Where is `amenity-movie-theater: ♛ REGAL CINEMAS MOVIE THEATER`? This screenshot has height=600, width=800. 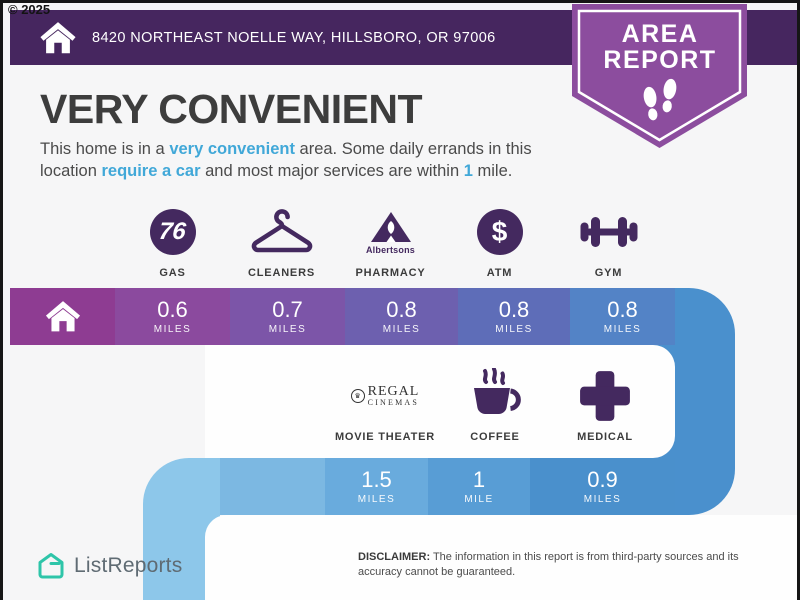 amenity-movie-theater: ♛ REGAL CINEMAS MOVIE THEATER is located at coordinates (385, 405).